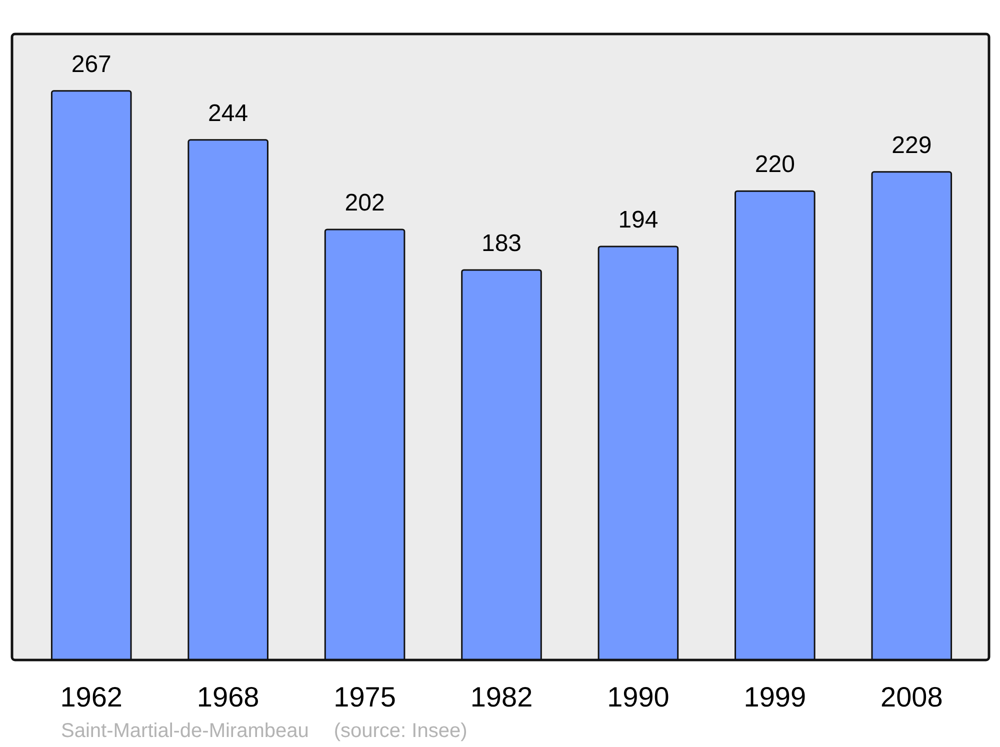 The width and height of the screenshot is (1000, 747). Describe the element at coordinates (911, 697) in the screenshot. I see `x-tick-label: 2008` at that location.